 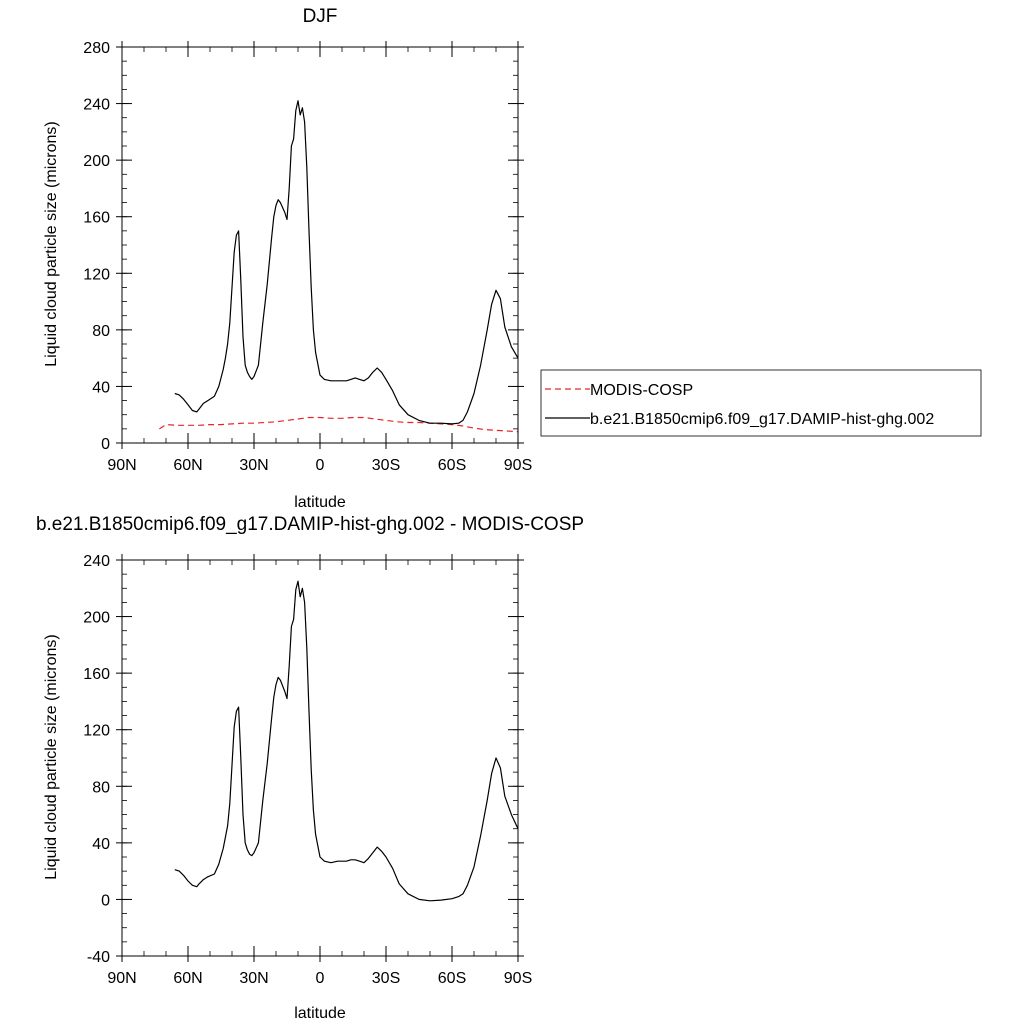 I want to click on top-y-tick-label: 40, so click(x=101, y=387).